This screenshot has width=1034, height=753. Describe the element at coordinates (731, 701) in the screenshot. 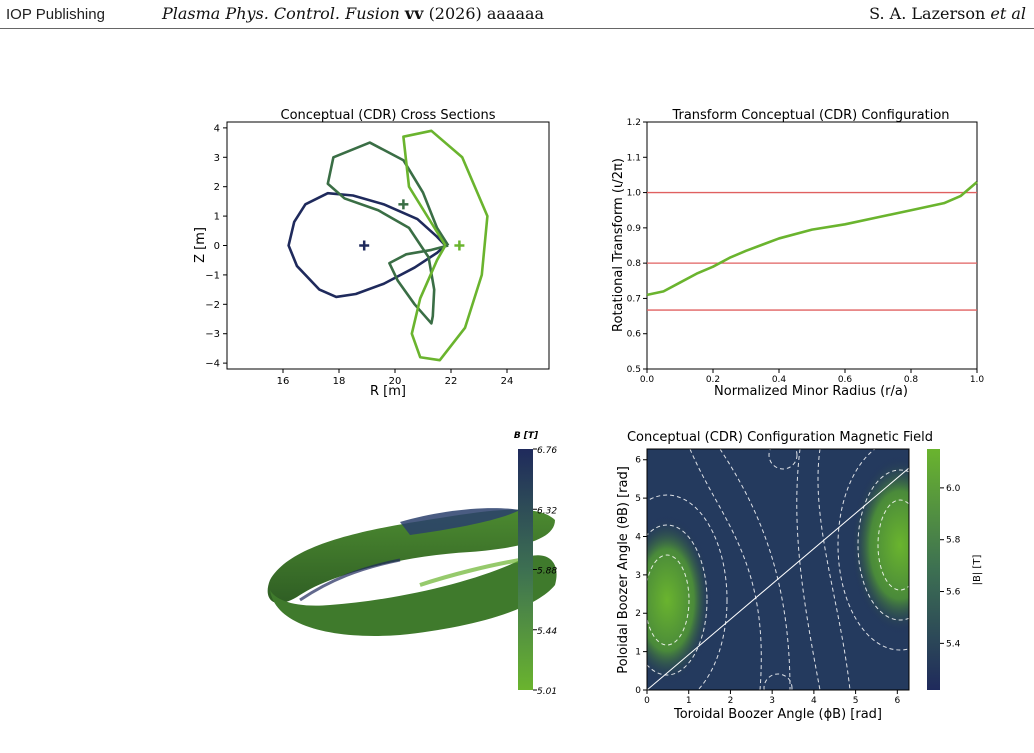

I see `heatmap-xtick-label: 2` at that location.